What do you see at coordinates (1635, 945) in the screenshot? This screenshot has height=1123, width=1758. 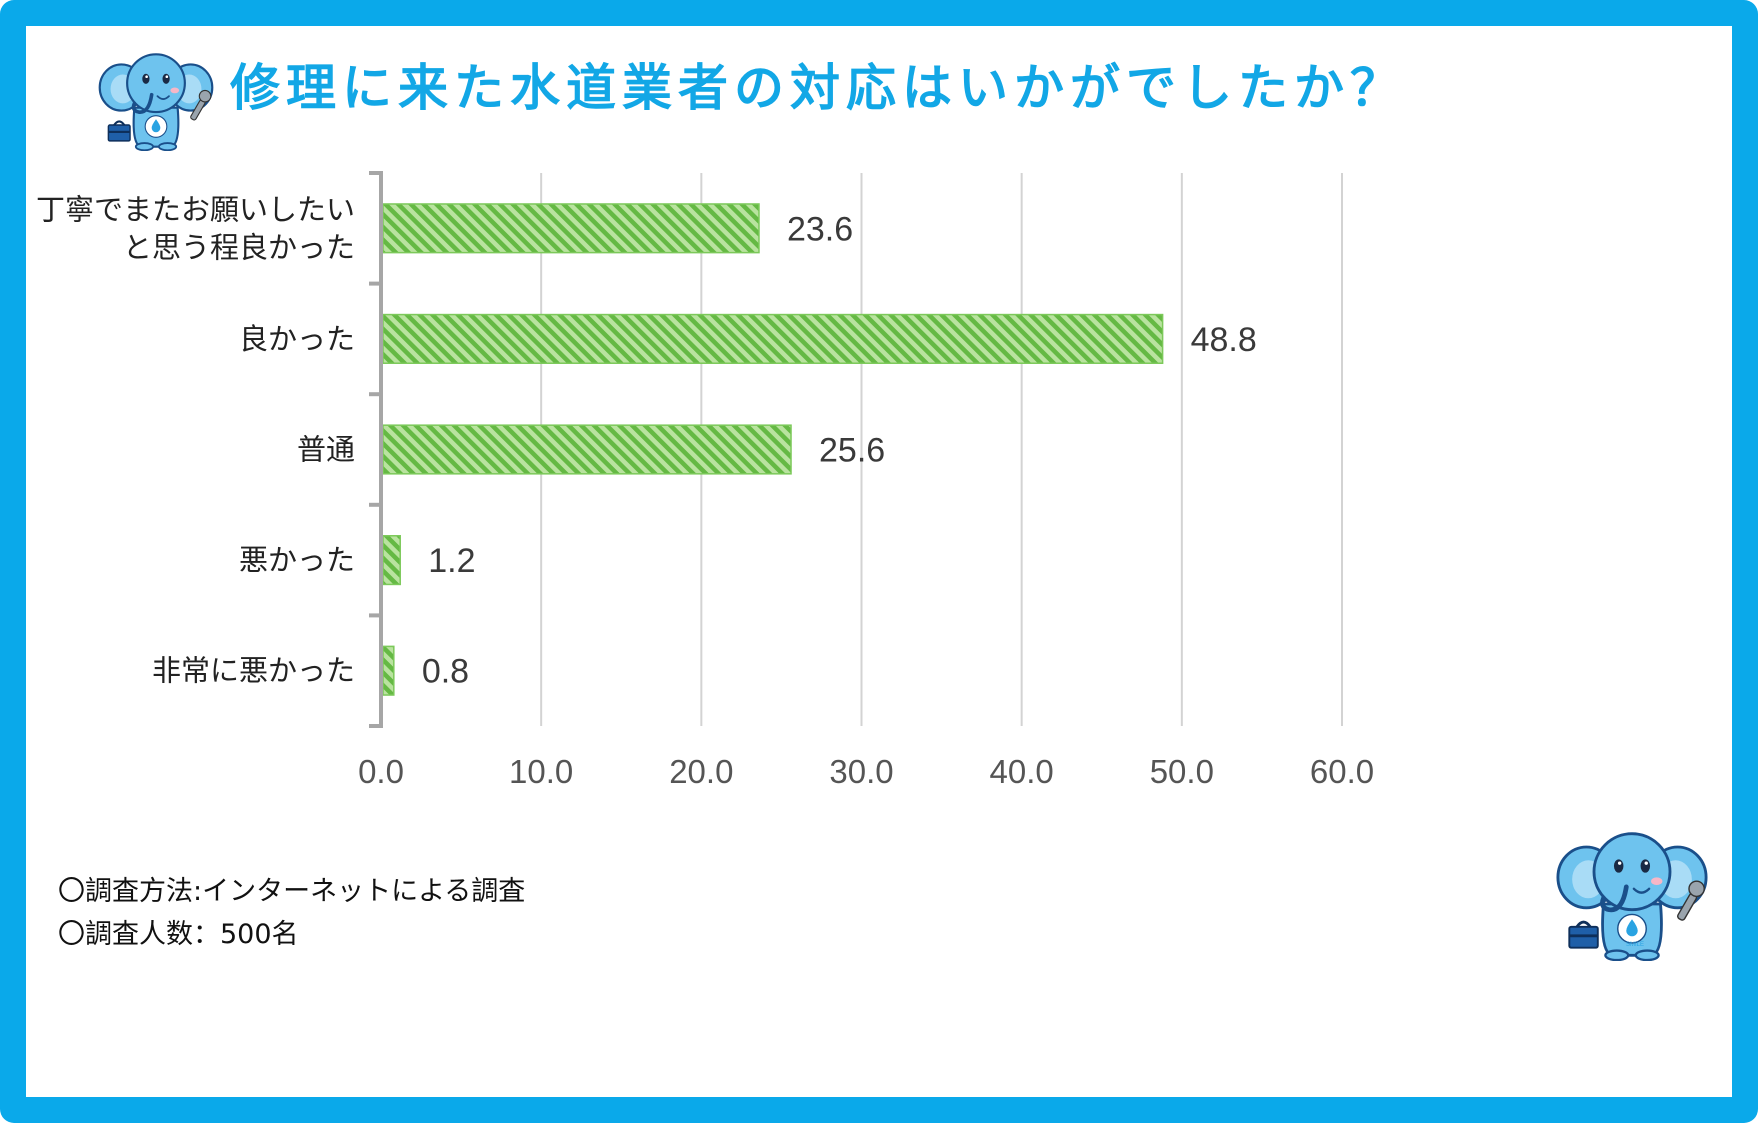 I see `mascot-badge-text: SMILE` at bounding box center [1635, 945].